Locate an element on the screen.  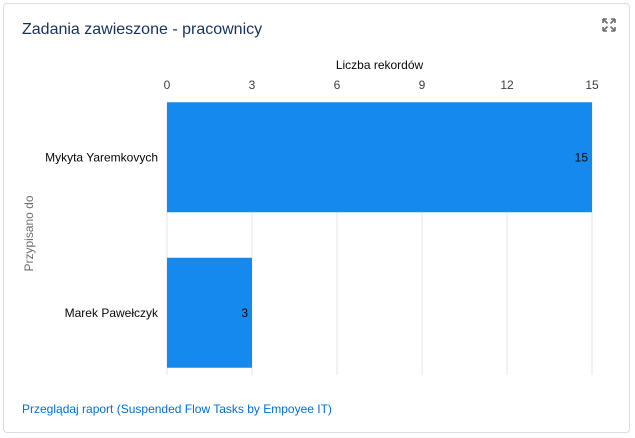
x-tick-label: 15 is located at coordinates (592, 85).